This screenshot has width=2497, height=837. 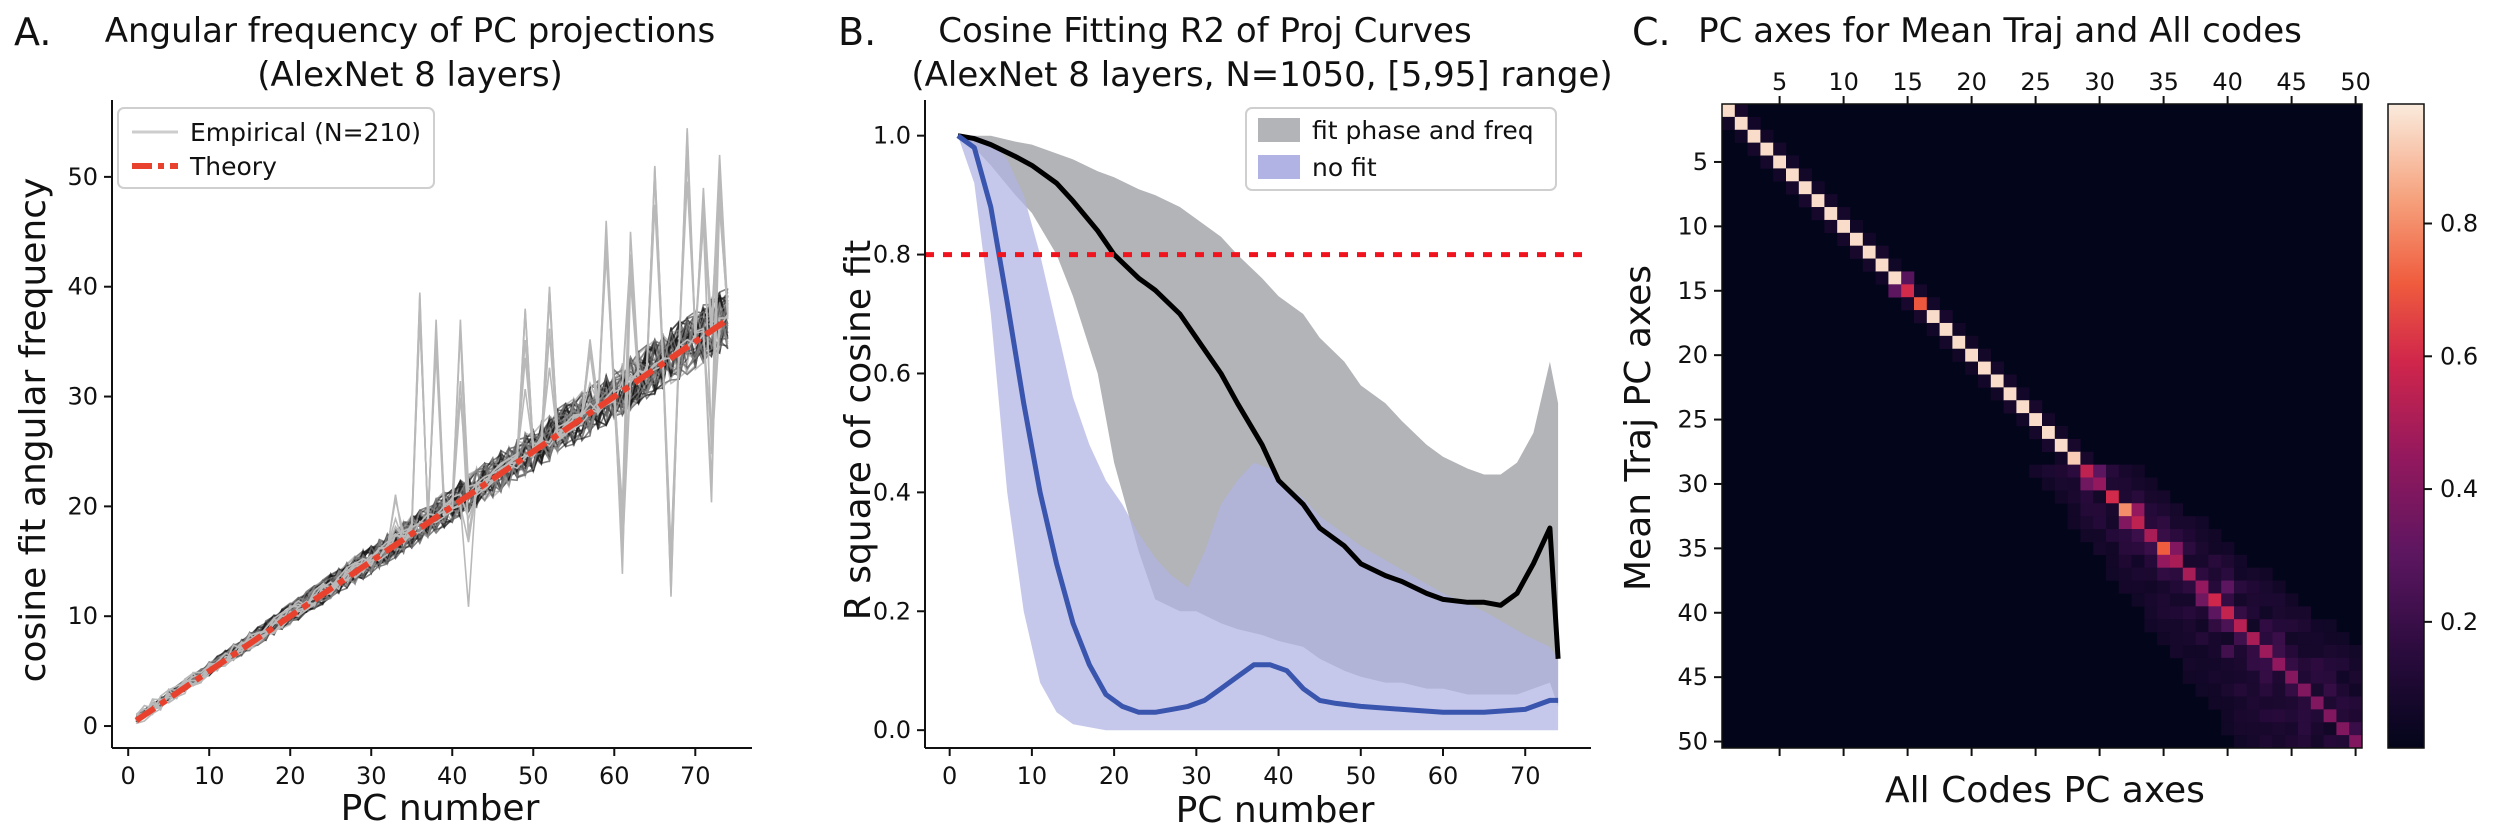 What do you see at coordinates (2227, 82) in the screenshot?
I see `panel-c-x-tick-label: 40` at bounding box center [2227, 82].